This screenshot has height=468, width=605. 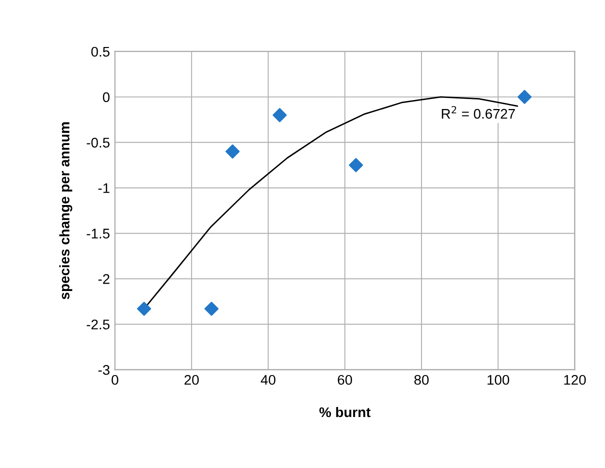 What do you see at coordinates (499, 379) in the screenshot?
I see `x-tick-label: 100` at bounding box center [499, 379].